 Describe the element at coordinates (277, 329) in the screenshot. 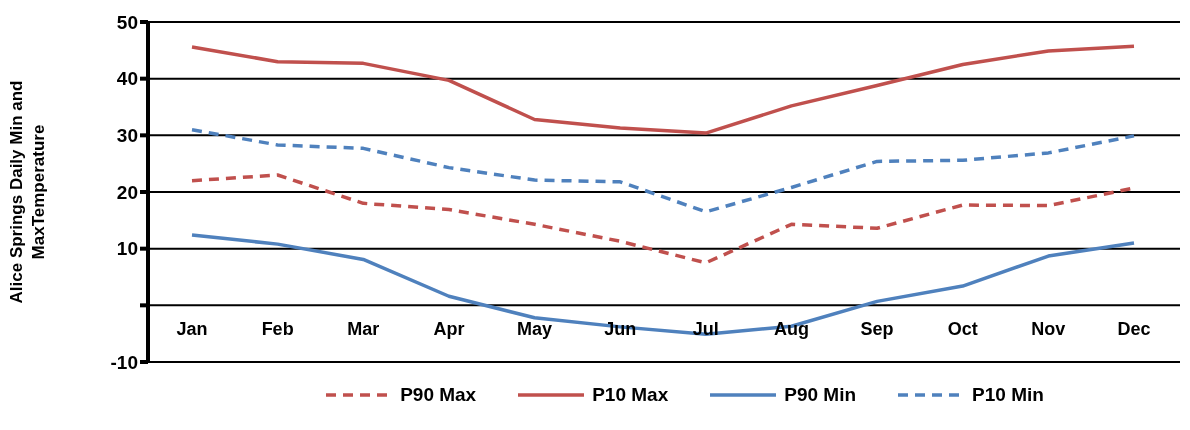

I see `x-tick-label: Feb` at that location.